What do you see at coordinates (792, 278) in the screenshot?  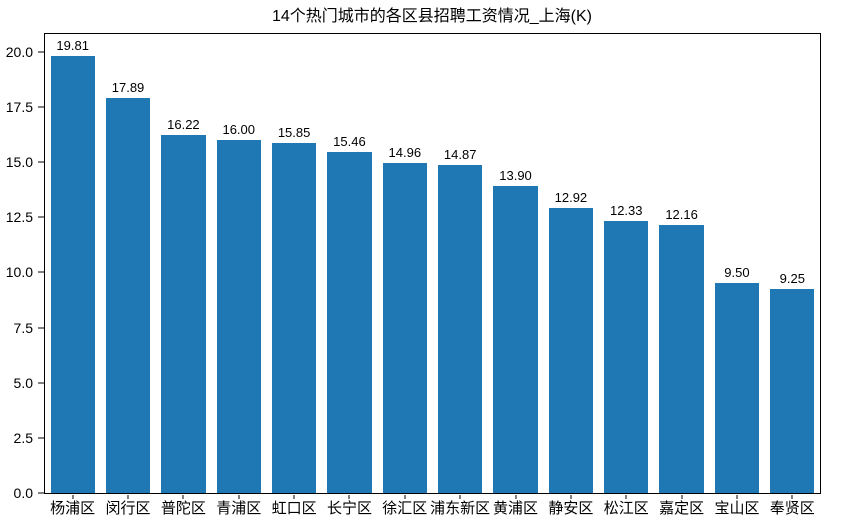 I see `bar-value-label: 9.25` at bounding box center [792, 278].